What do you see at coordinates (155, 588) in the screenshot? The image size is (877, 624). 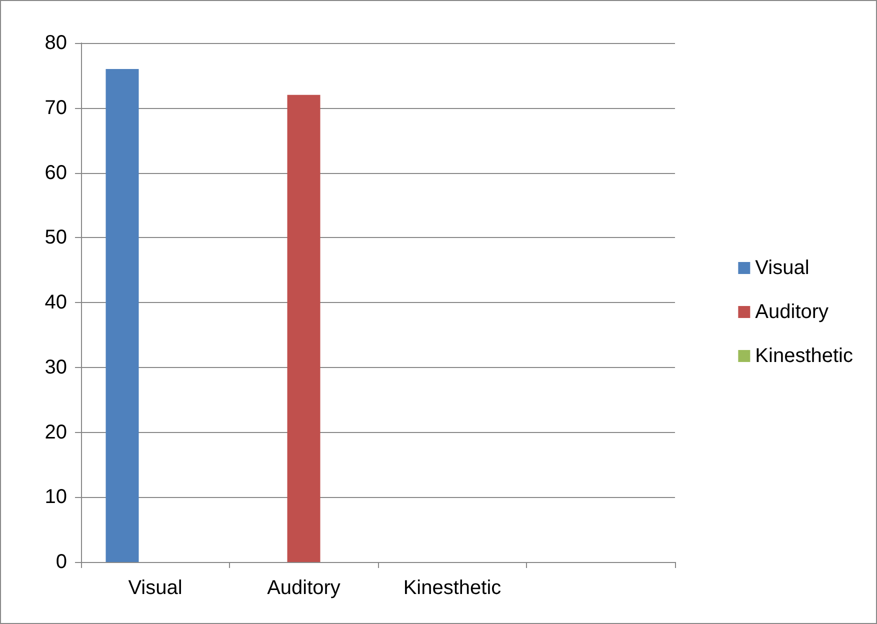 I see `x-tick-label: Visual` at bounding box center [155, 588].